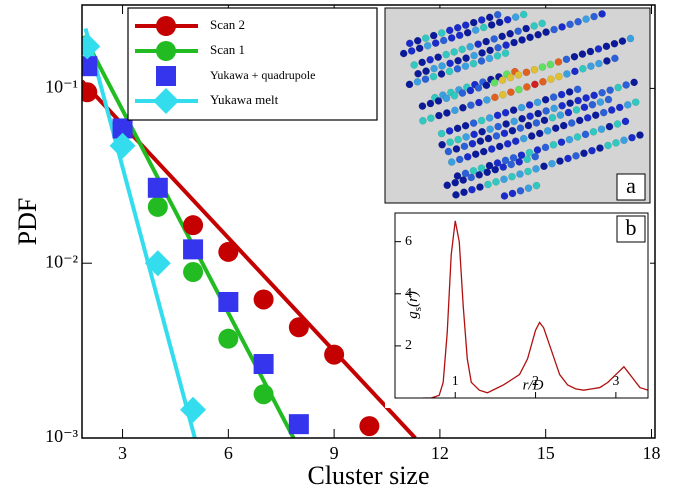 The height and width of the screenshot is (491, 697). What do you see at coordinates (455, 381) in the screenshot?
I see `x-tick-label: 1` at bounding box center [455, 381].